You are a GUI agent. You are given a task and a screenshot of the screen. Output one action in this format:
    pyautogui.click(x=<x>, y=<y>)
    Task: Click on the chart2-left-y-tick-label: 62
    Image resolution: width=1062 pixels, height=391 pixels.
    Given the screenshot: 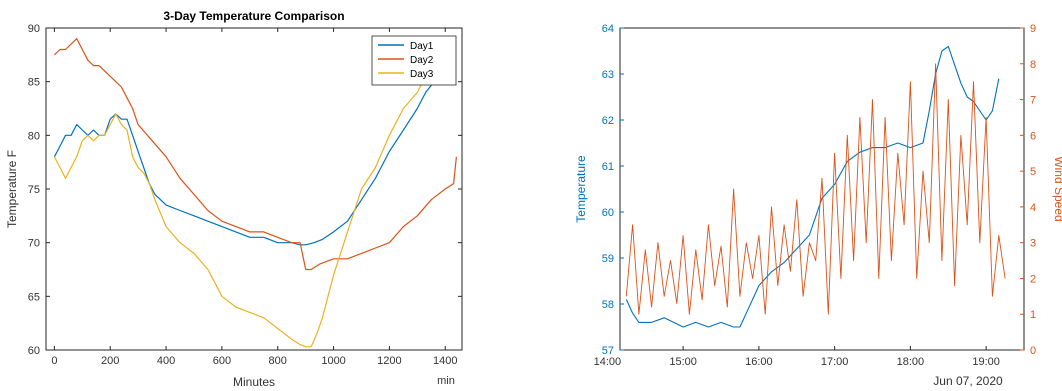 What is the action you would take?
    pyautogui.click(x=608, y=121)
    